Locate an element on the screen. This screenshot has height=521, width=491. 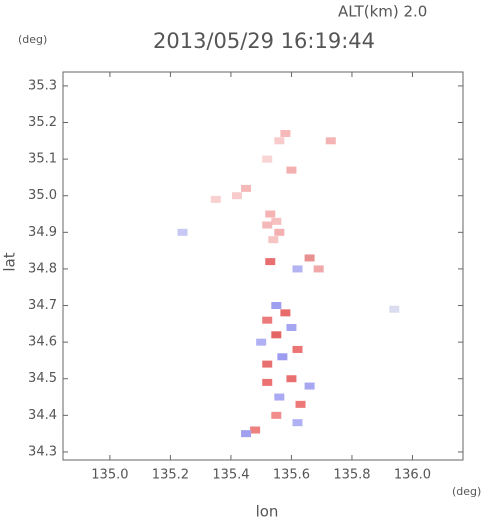
y-tick-label: 34.5 is located at coordinates (42, 378).